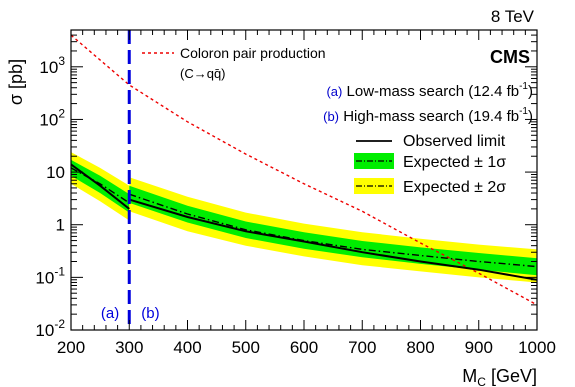 The image size is (575, 387). Describe the element at coordinates (469, 376) in the screenshot. I see `x-axis-label-main: M` at that location.